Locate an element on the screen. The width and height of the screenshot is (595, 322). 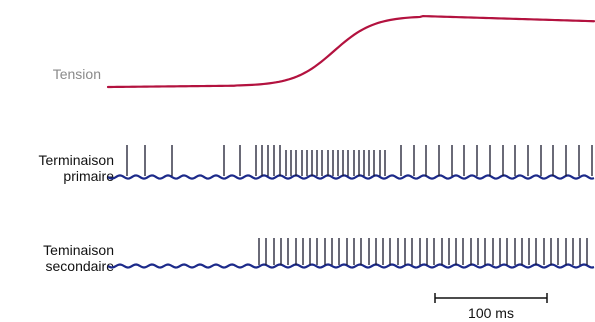
secondary-ending-spikes is located at coordinates (423, 251).